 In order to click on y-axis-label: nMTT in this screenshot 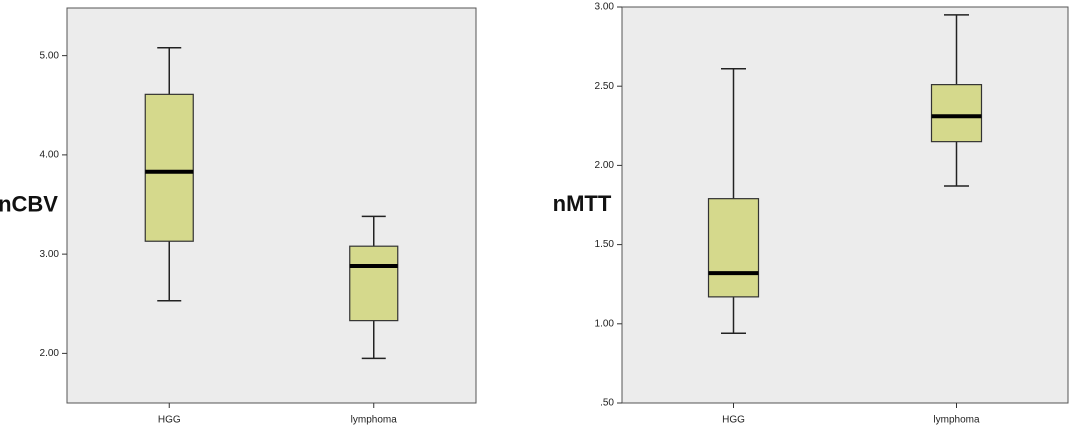, I will do `click(582, 203)`.